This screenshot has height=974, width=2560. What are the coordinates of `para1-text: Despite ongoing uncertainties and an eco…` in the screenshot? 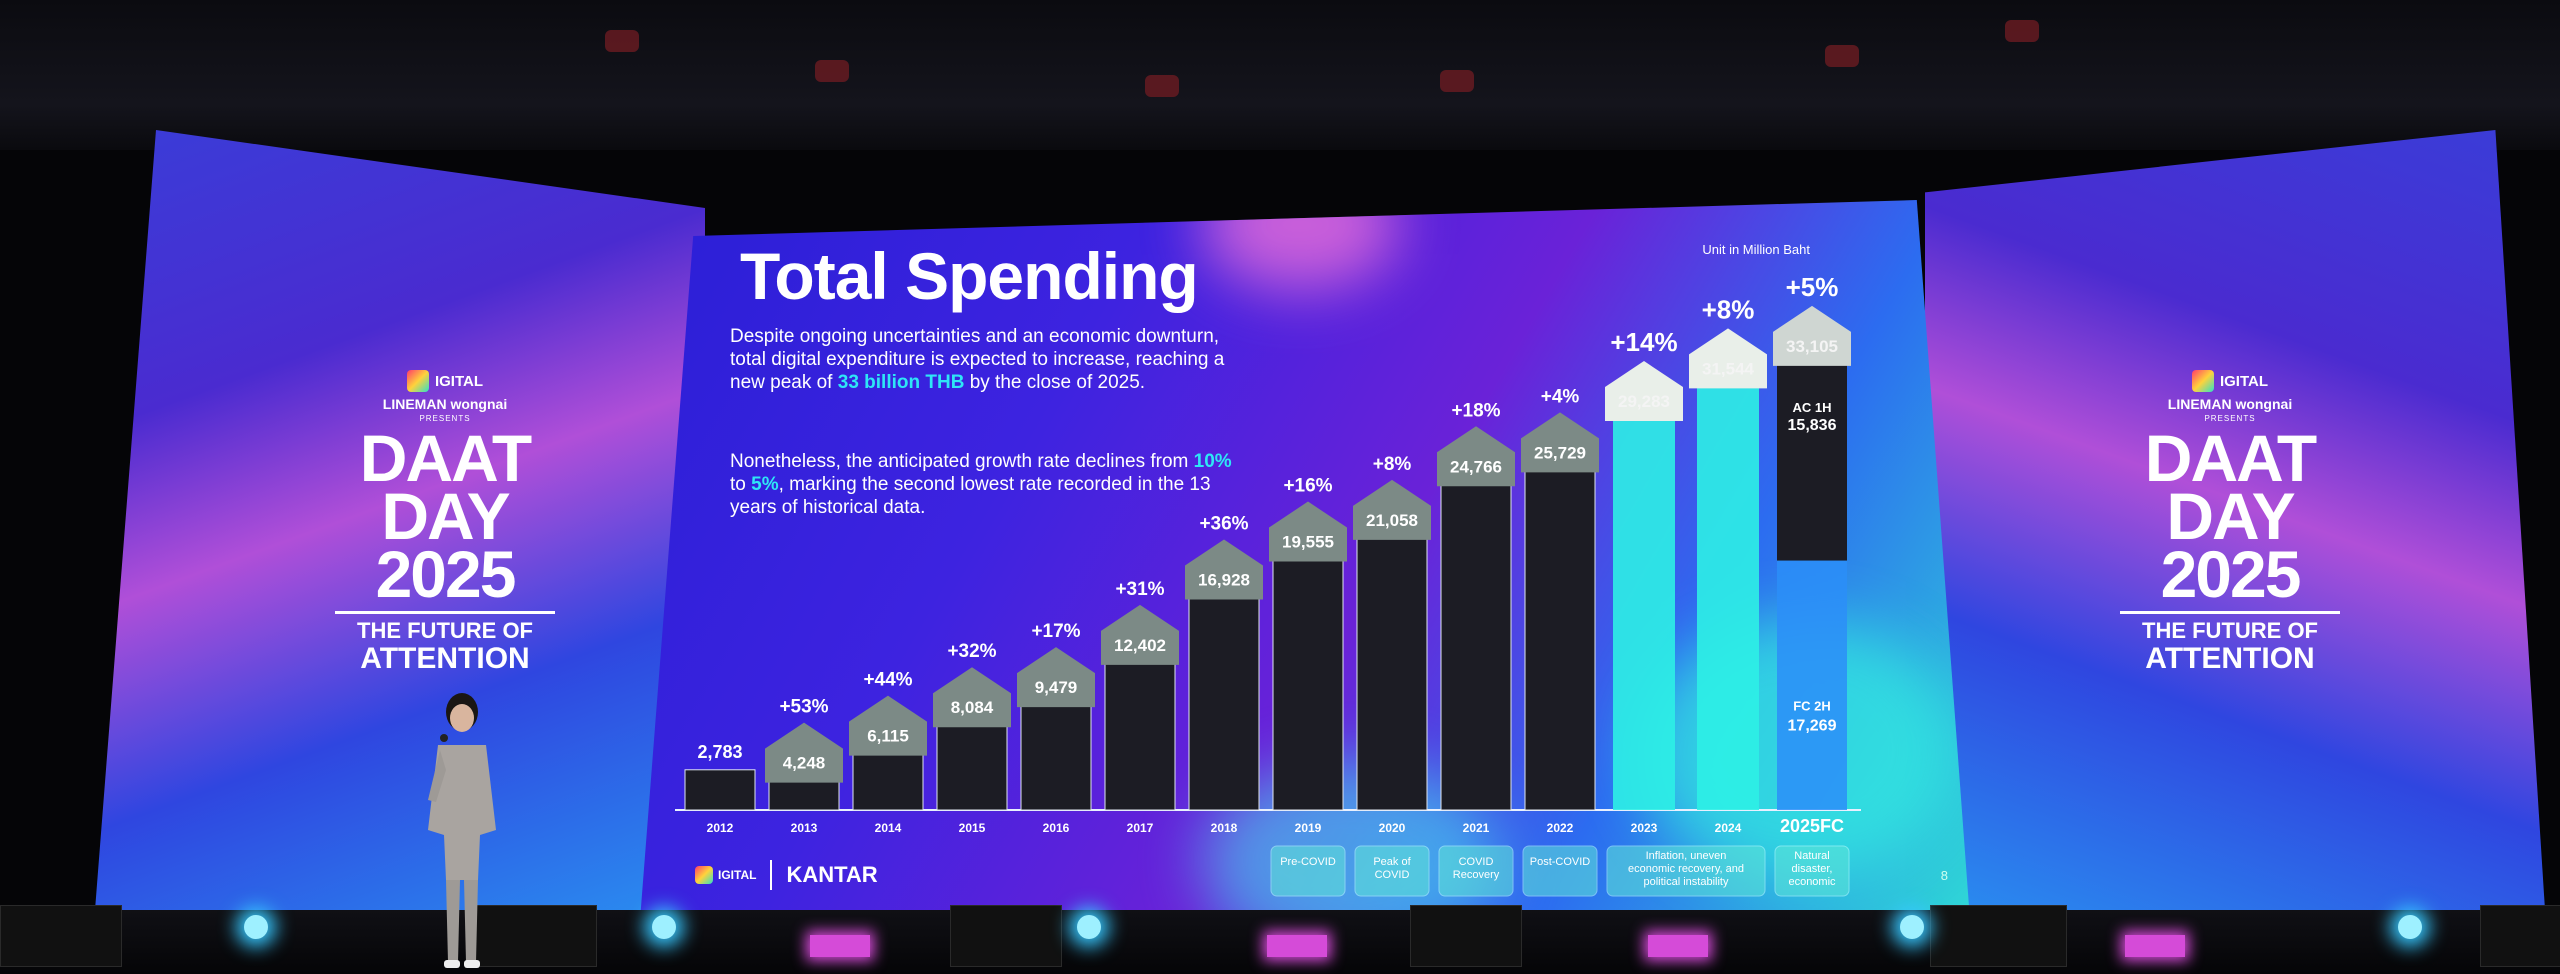 It's located at (977, 359).